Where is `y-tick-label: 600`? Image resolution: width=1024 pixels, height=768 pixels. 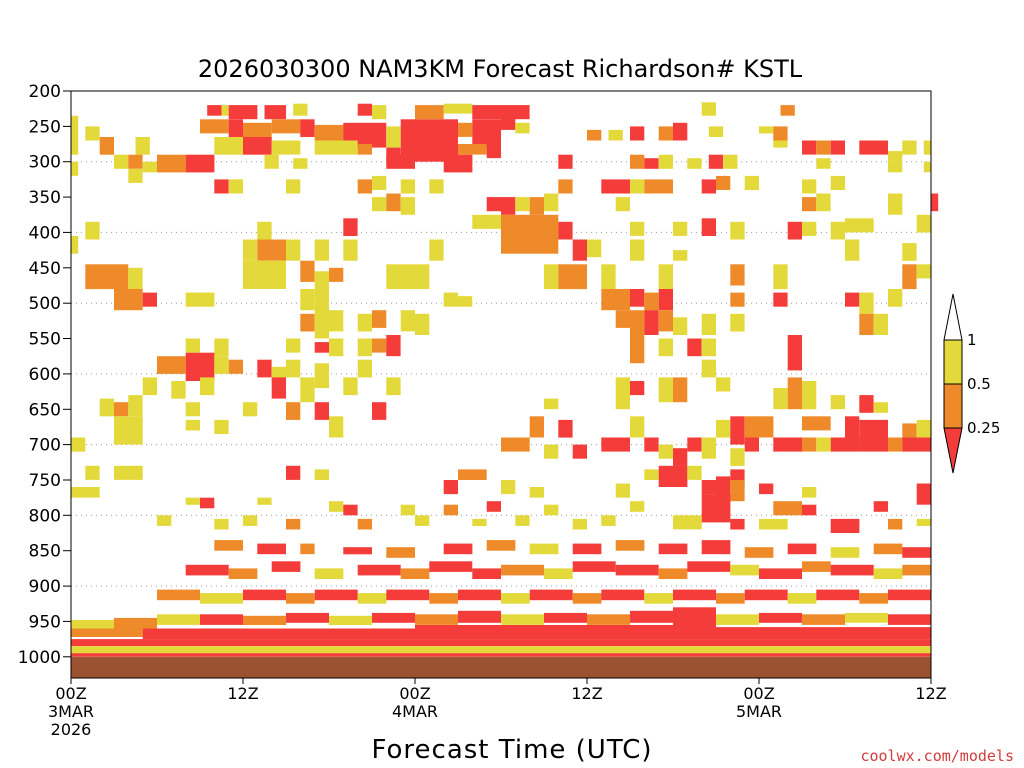 y-tick-label: 600 is located at coordinates (45, 375).